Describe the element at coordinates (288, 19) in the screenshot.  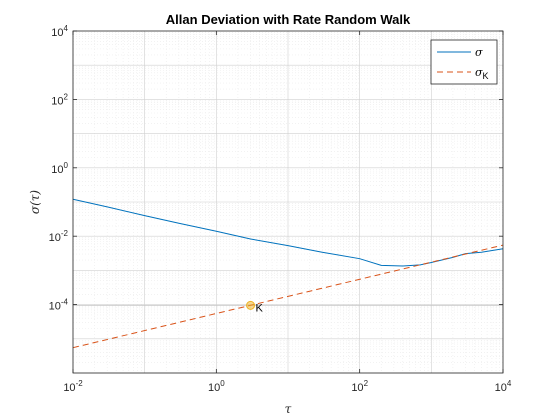
I see `chart-title: Allan Deviation with Rate Random Walk` at that location.